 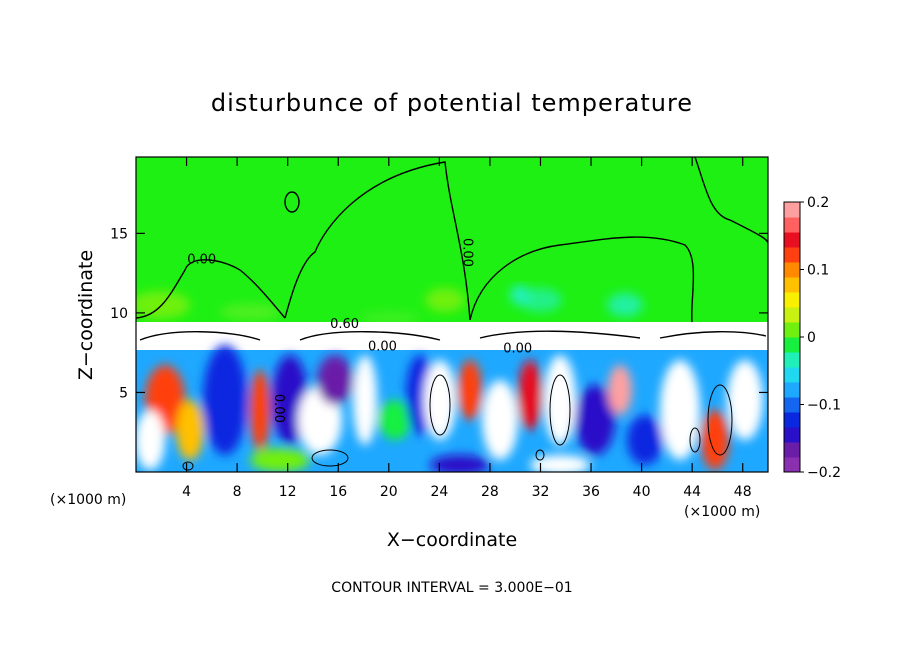 I want to click on contour-label: 0.60, so click(x=344, y=324).